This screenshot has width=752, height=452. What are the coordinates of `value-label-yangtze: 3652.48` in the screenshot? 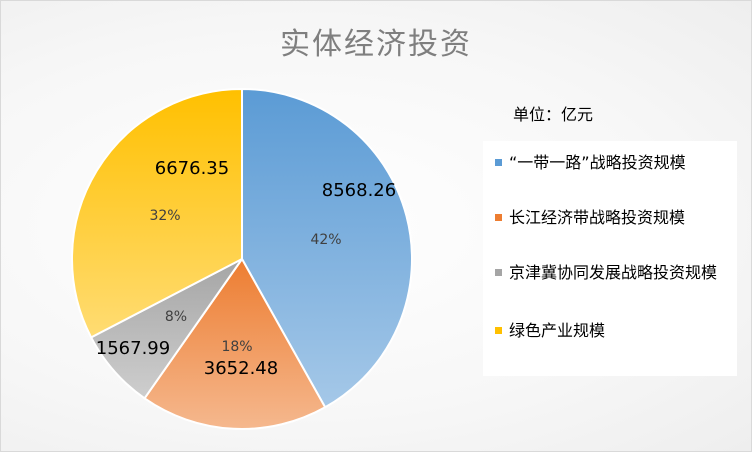 It's located at (241, 368).